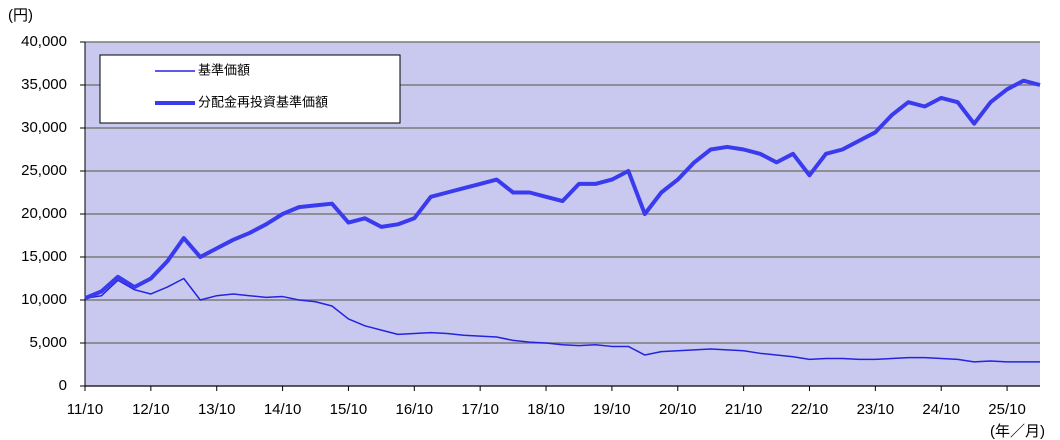  I want to click on x-tick-label: 14/10, so click(283, 409).